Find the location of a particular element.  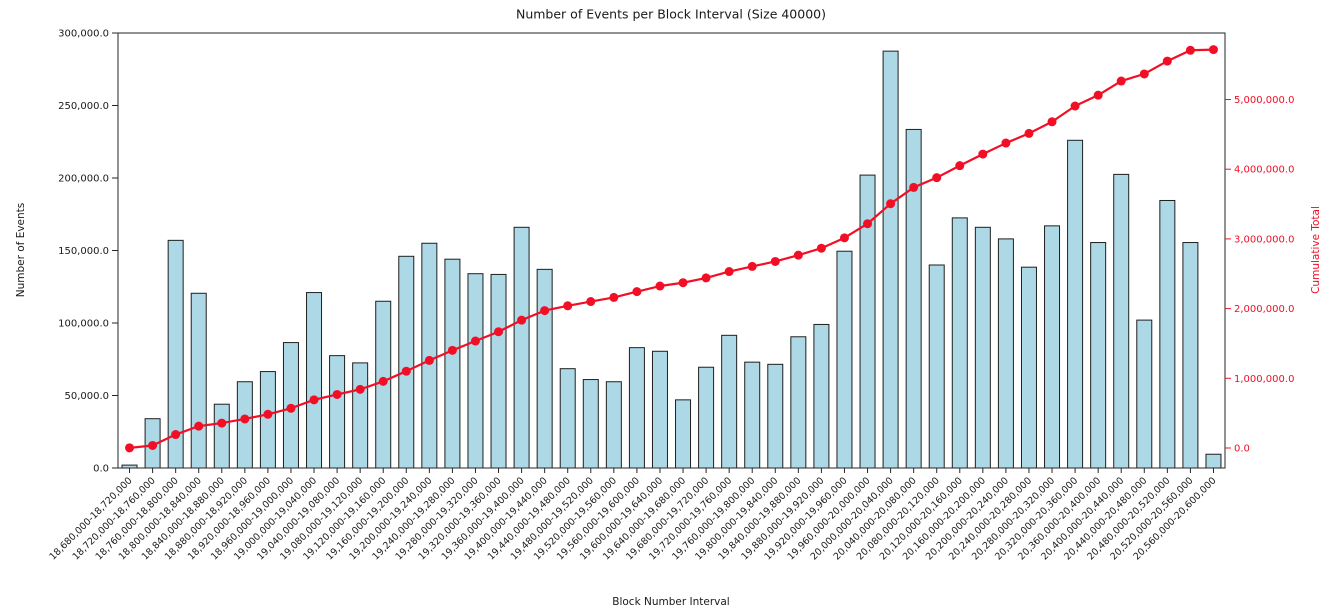

right-tick-label: 5,000,000.0 is located at coordinates (1264, 100).